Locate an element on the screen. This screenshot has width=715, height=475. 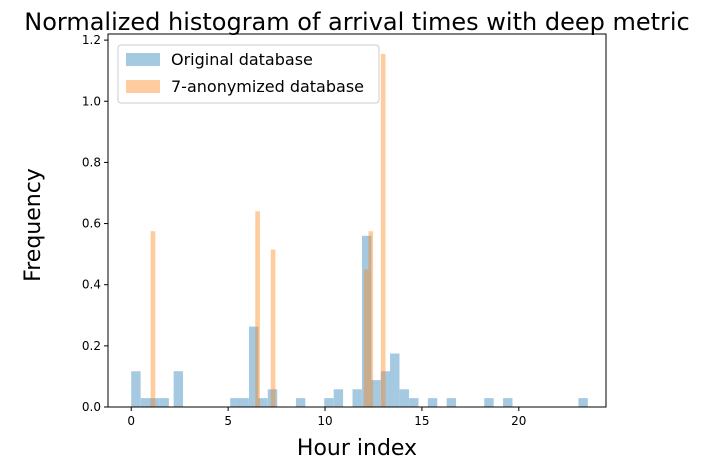
y-tick-label: 0.6 is located at coordinates (91, 224).